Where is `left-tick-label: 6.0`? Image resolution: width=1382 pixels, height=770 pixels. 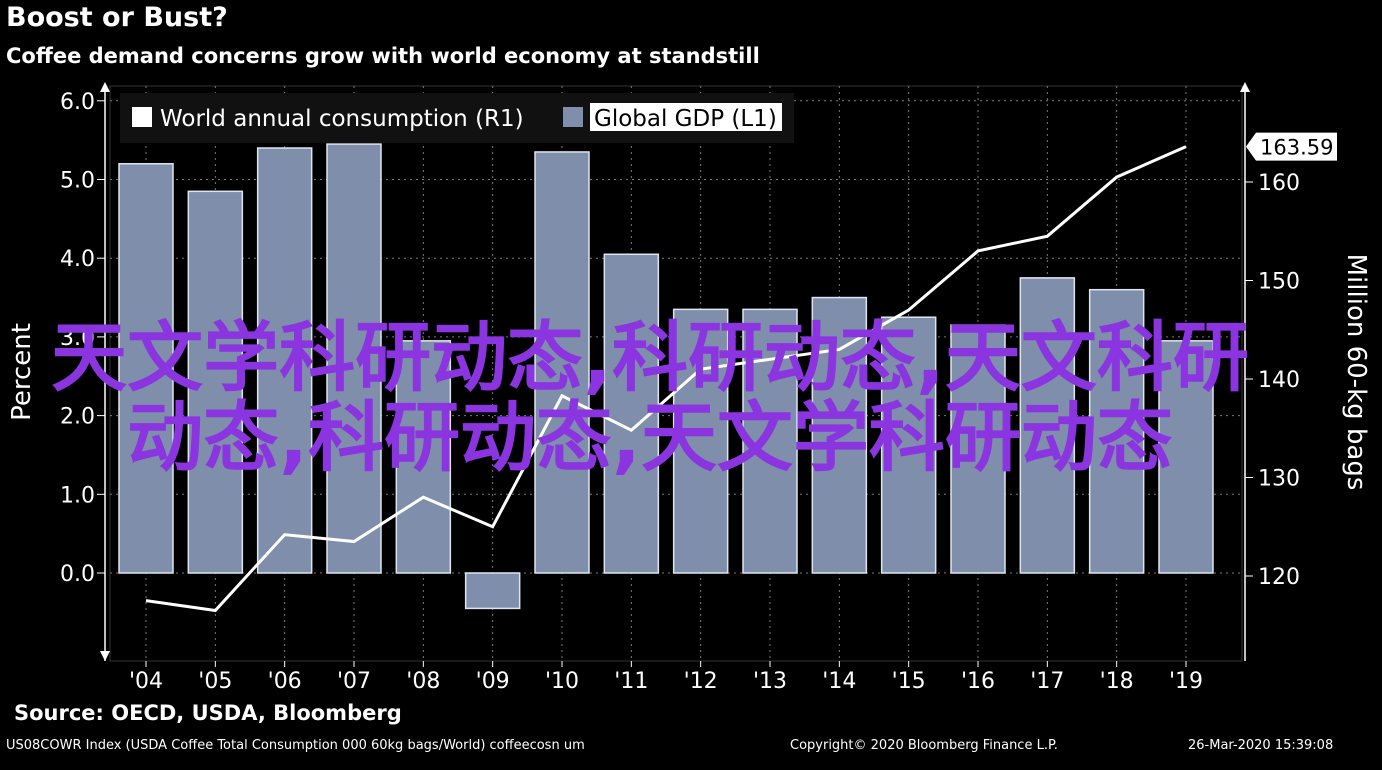 left-tick-label: 6.0 is located at coordinates (77, 102).